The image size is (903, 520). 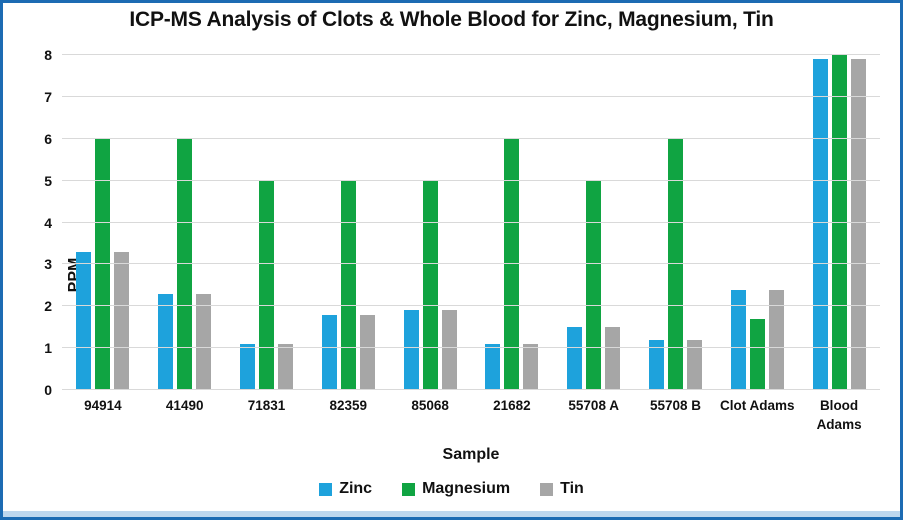 I want to click on x-tick-label: Clot Adams, so click(x=757, y=405).